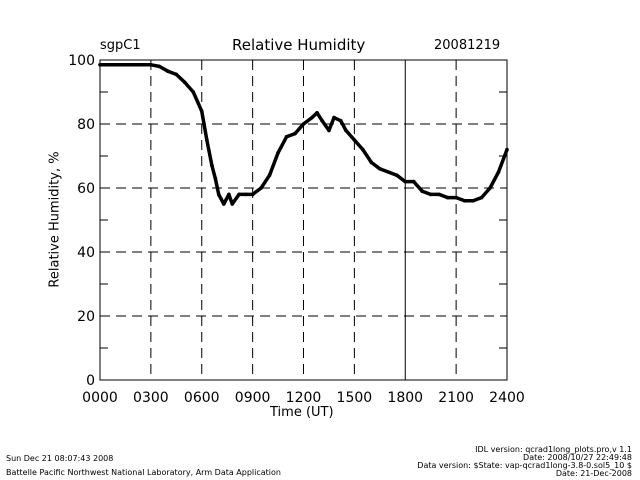  Describe the element at coordinates (100, 398) in the screenshot. I see `x-tick-label: 0000` at that location.